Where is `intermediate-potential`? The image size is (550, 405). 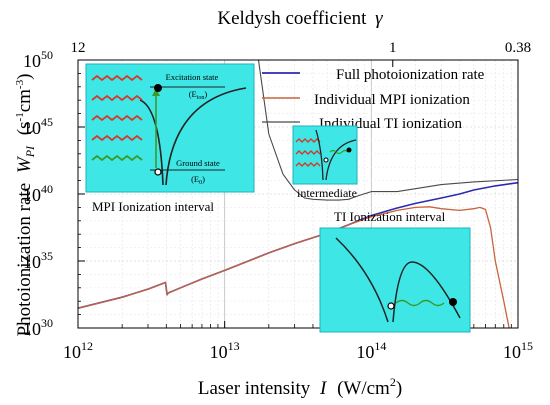 intermediate-potential is located at coordinates (336, 155).